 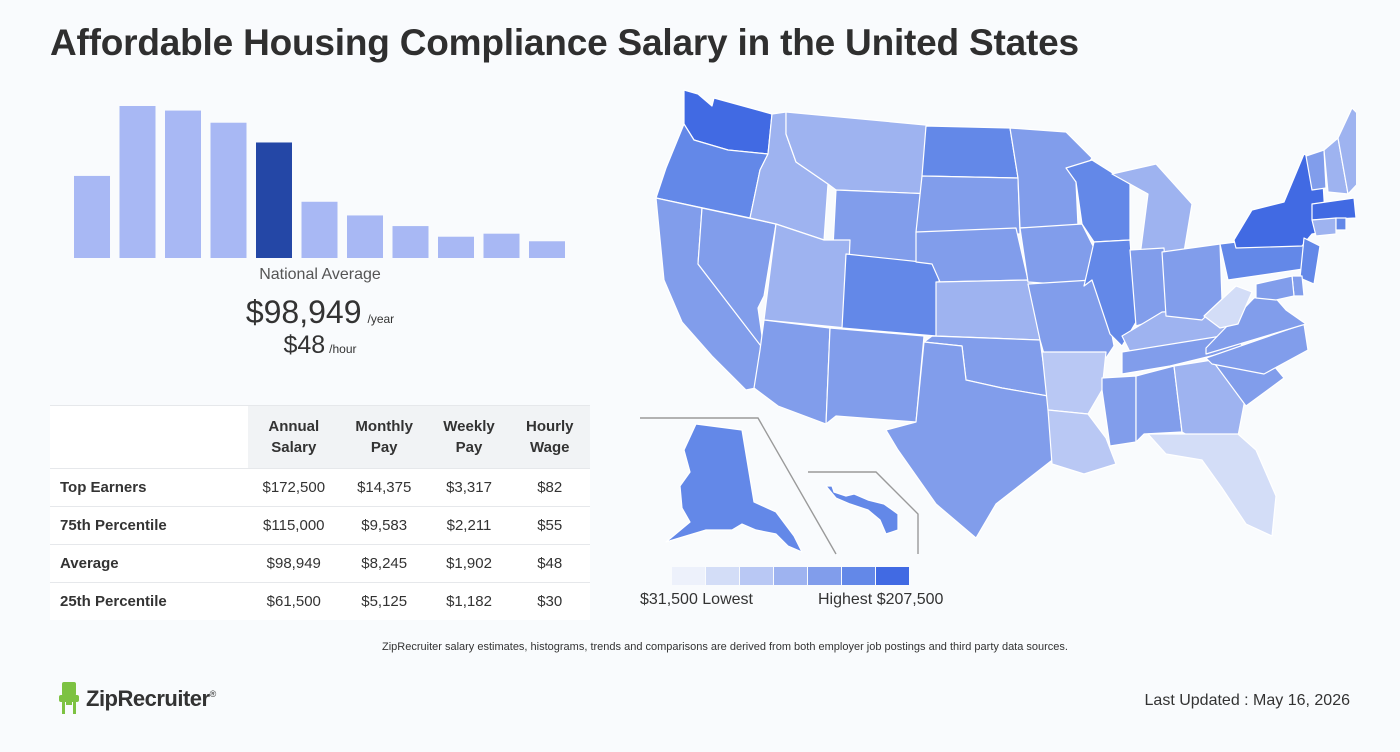 What do you see at coordinates (807, 276) in the screenshot?
I see `state-ut` at bounding box center [807, 276].